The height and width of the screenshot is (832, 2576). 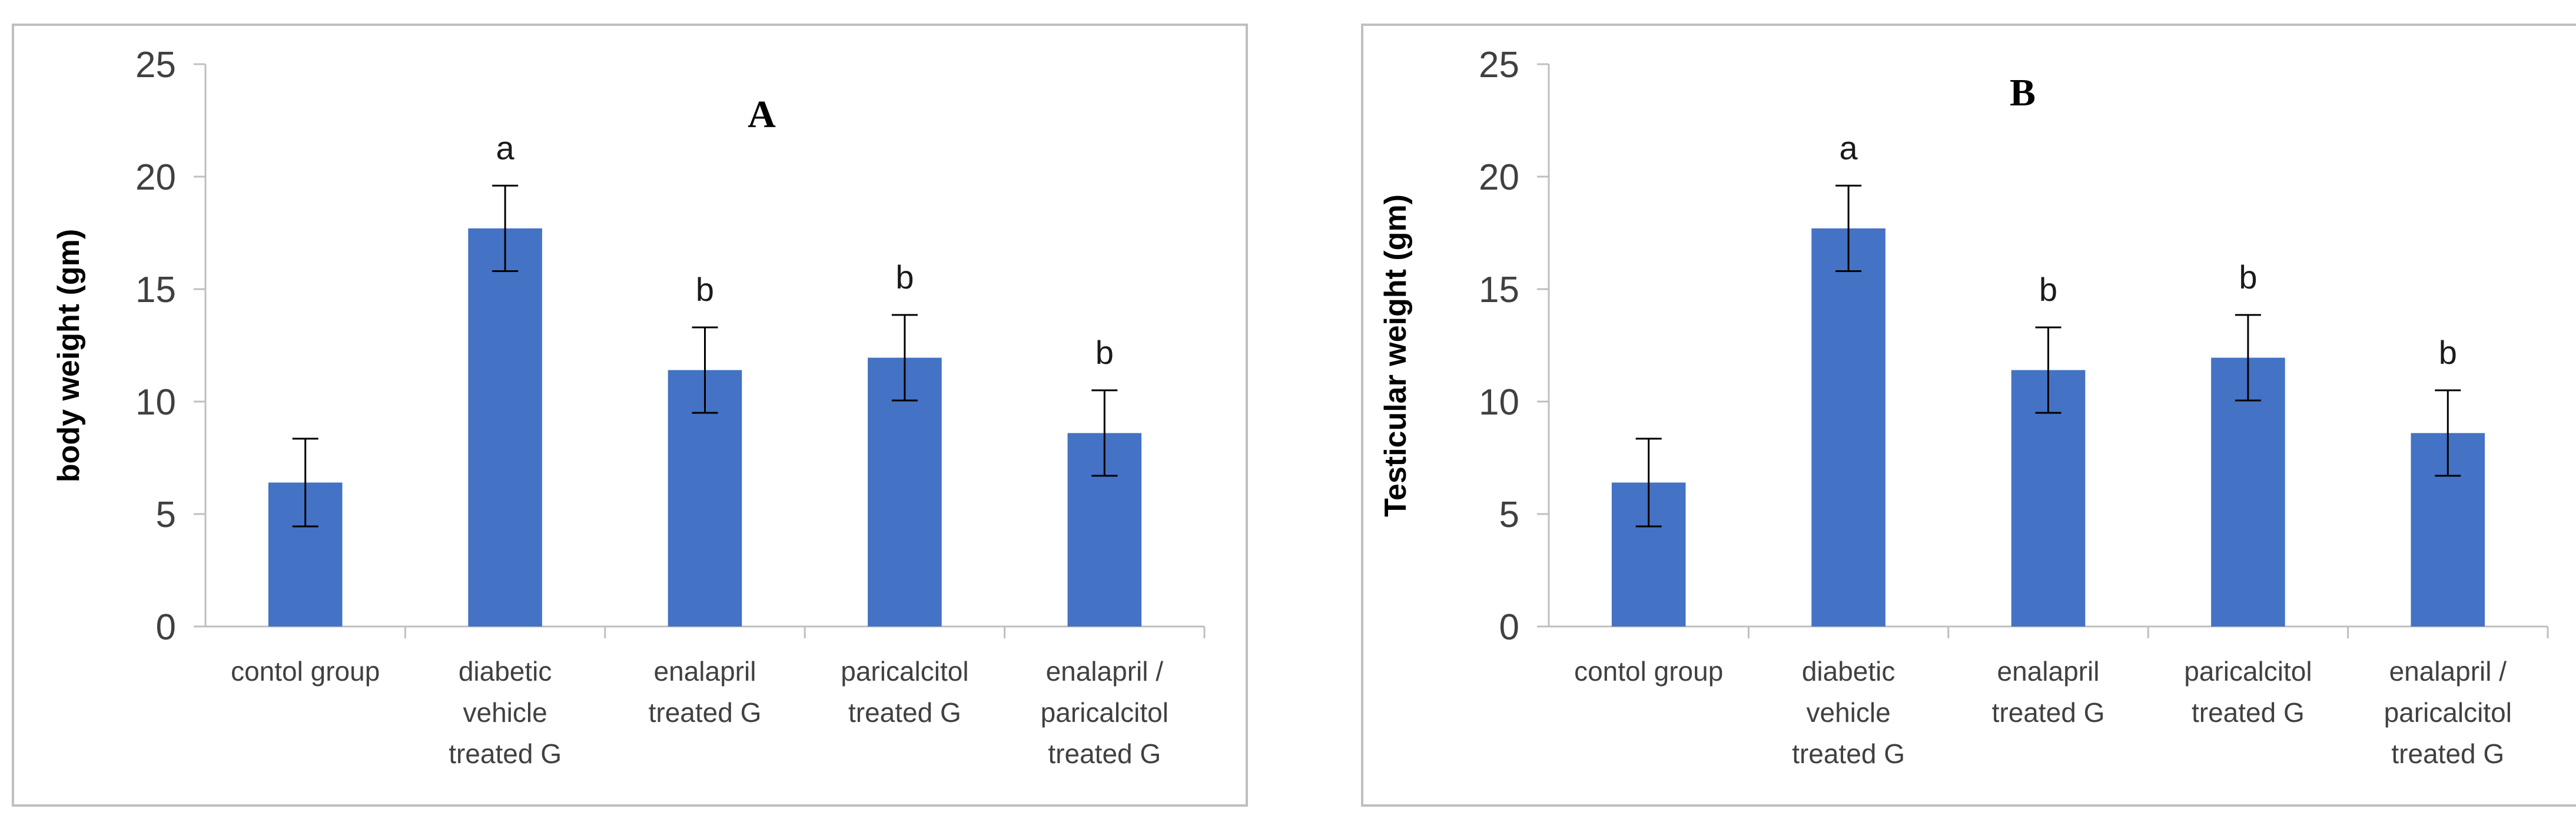 What do you see at coordinates (762, 115) in the screenshot?
I see `chart-title: A` at bounding box center [762, 115].